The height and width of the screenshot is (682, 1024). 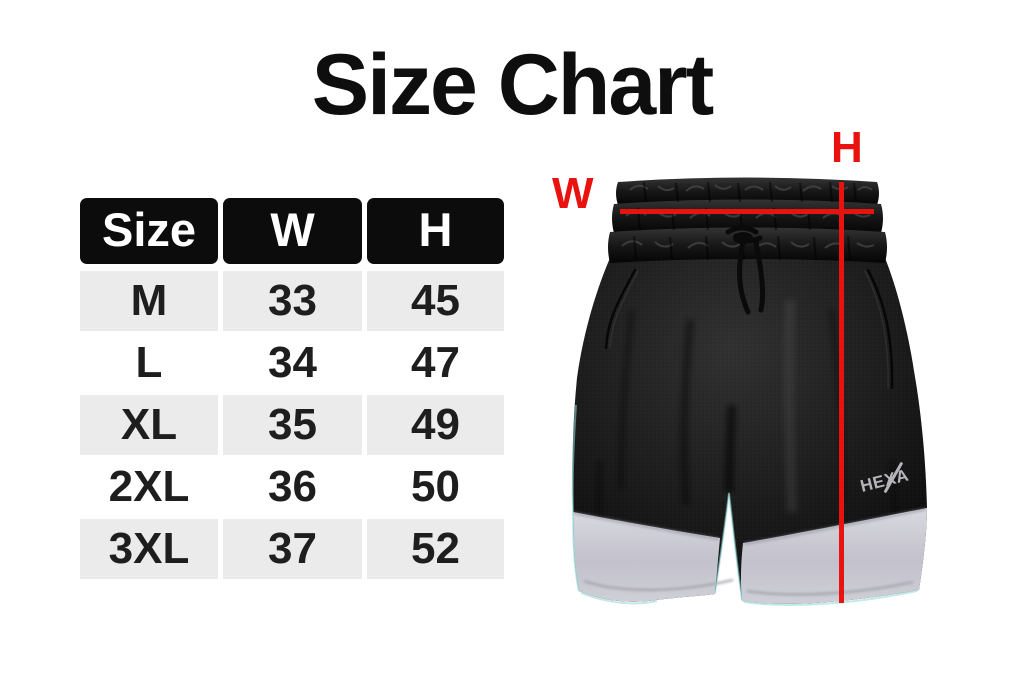 I want to click on photo-edge-fringe, so click(x=744, y=505).